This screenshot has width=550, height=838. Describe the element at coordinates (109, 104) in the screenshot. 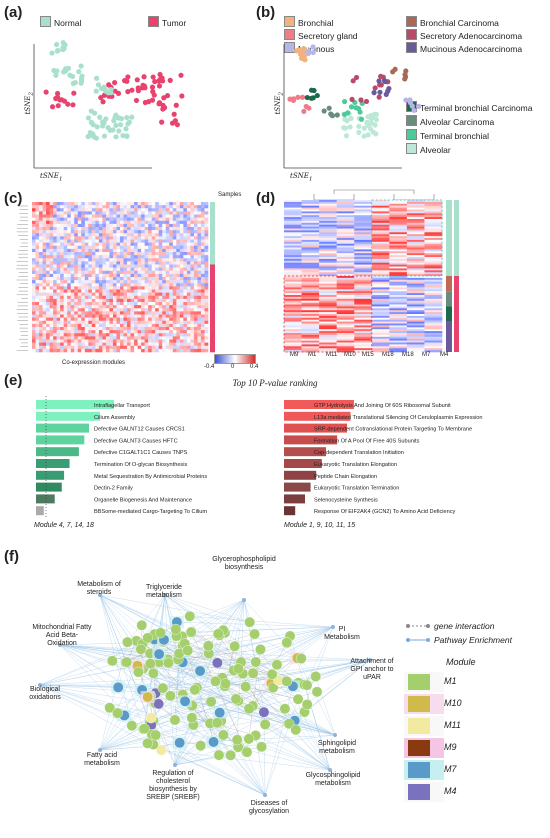

I see `tsne-scatter-a` at that location.